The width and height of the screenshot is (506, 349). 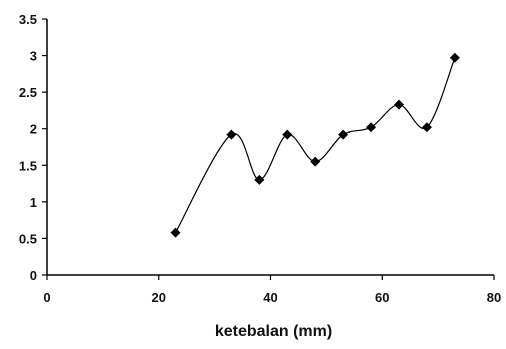 What do you see at coordinates (33, 56) in the screenshot?
I see `y-tick-label: 3` at bounding box center [33, 56].